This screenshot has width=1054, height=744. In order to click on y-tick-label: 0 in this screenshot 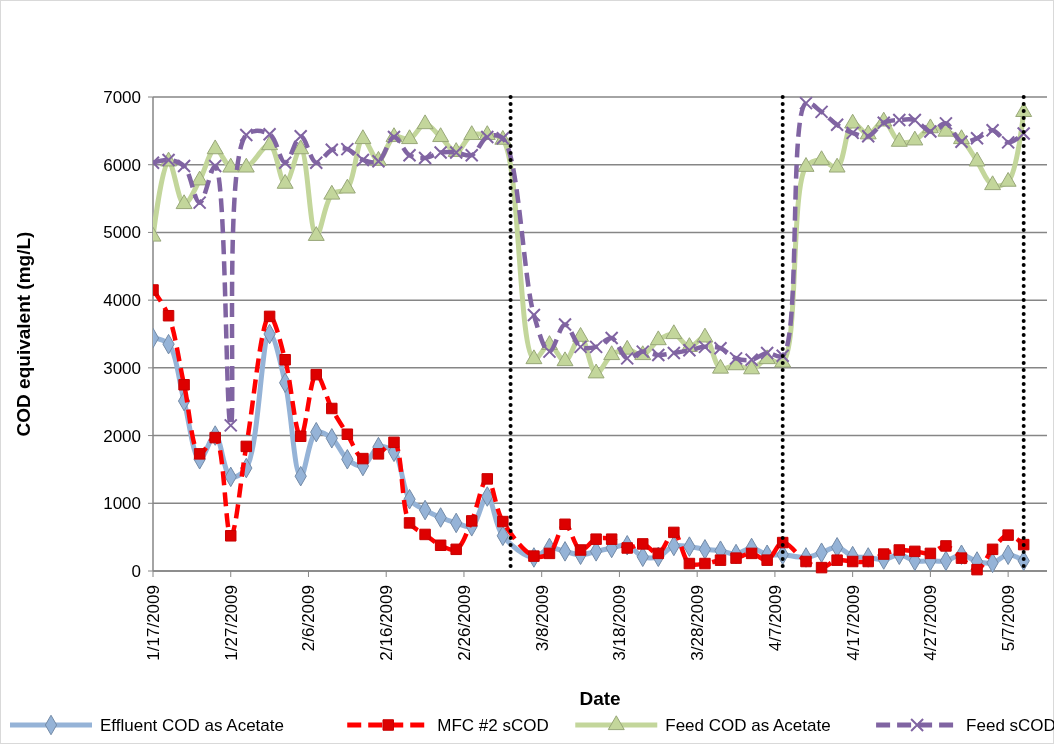, I will do `click(136, 571)`.